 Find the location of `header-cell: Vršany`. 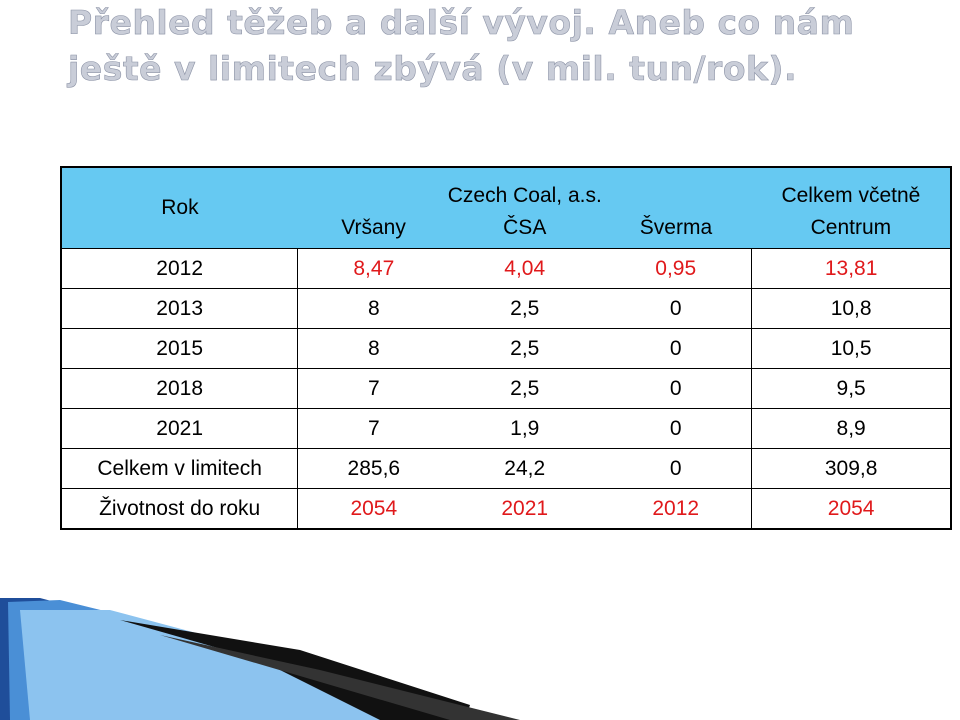

header-cell: Vršany is located at coordinates (373, 228).